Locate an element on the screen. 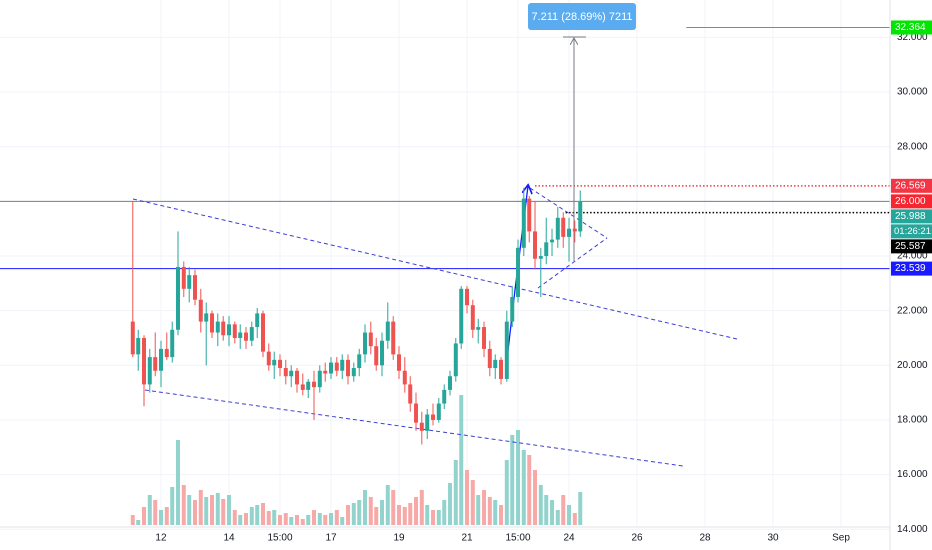 Image resolution: width=932 pixels, height=550 pixels. x-tick-label: 26 is located at coordinates (637, 538).